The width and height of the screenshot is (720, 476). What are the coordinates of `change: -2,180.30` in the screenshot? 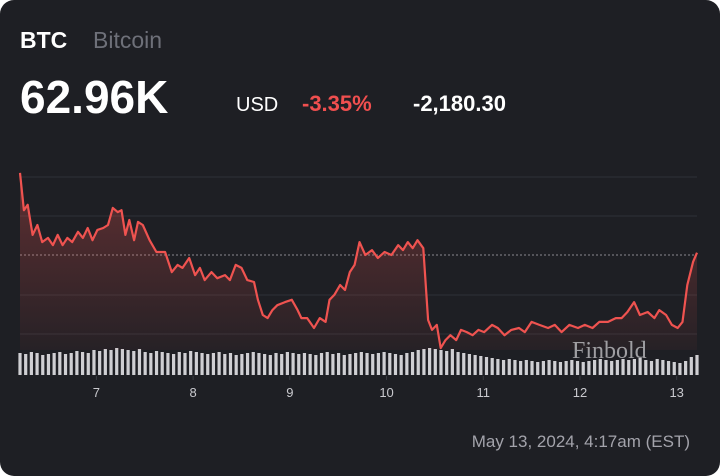 It's located at (459, 103).